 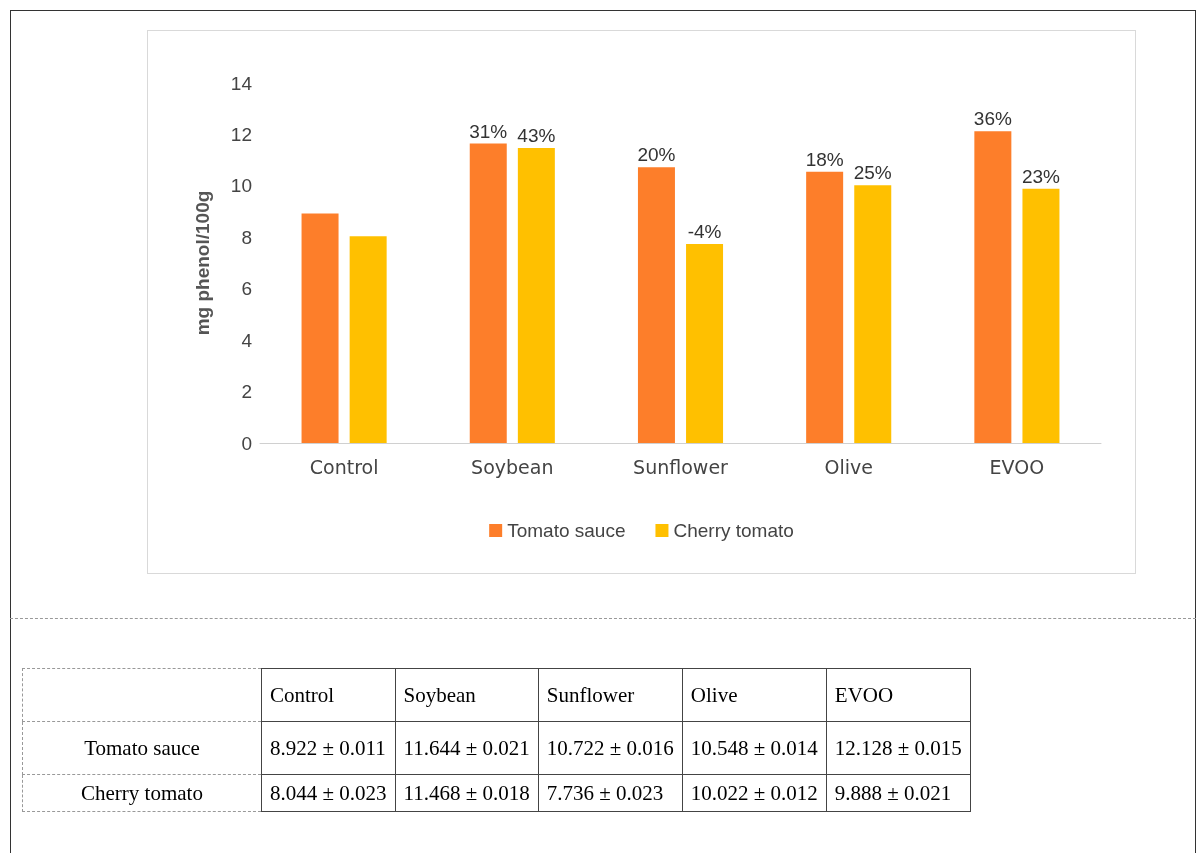 I want to click on y-tick-label: 2, so click(x=246, y=392).